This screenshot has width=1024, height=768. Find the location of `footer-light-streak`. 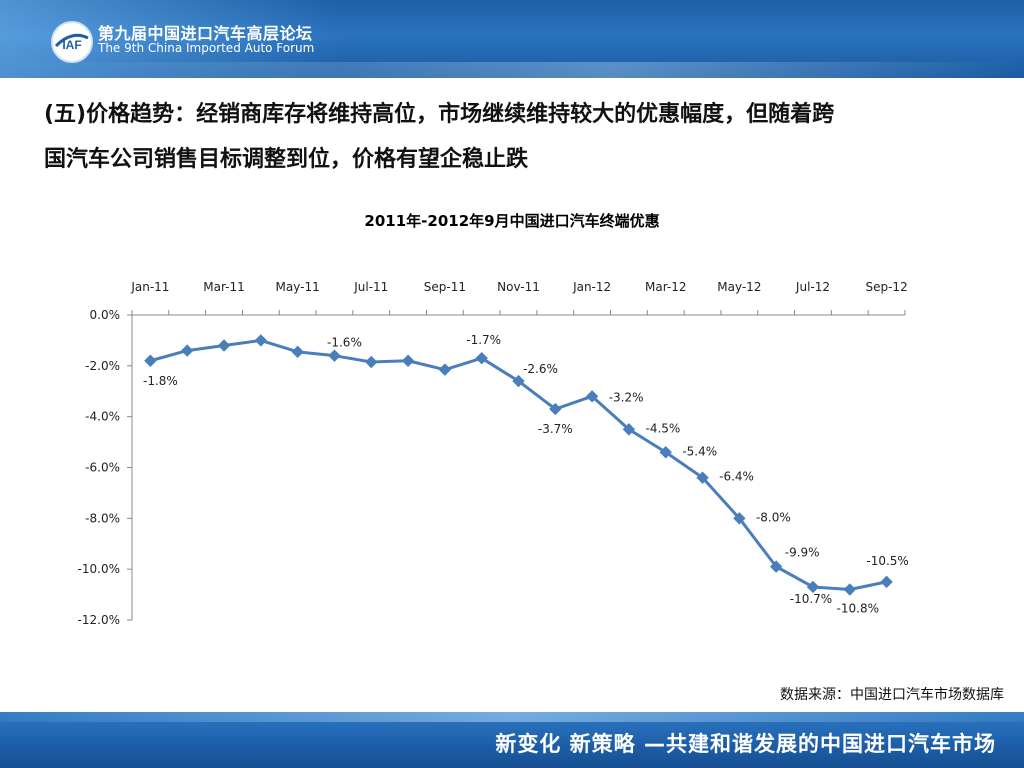

footer-light-streak is located at coordinates (512, 717).